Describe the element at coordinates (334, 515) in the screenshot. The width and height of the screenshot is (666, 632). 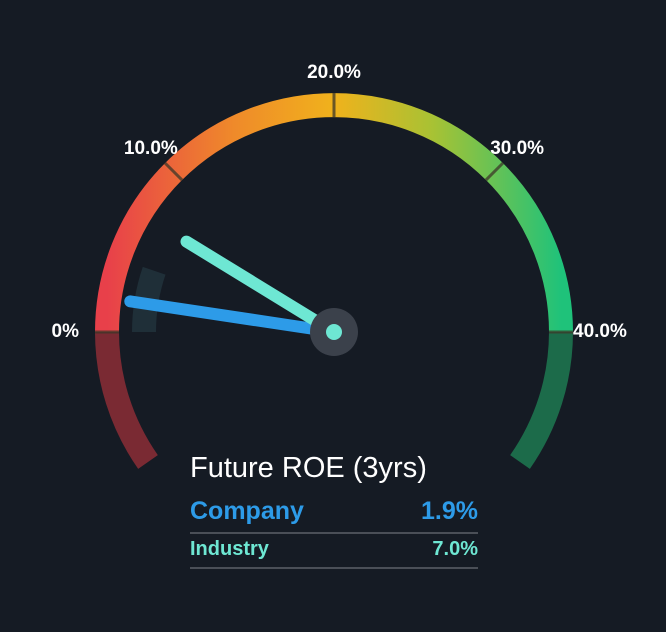
I see `legend-row-company: Company 1.9%` at that location.